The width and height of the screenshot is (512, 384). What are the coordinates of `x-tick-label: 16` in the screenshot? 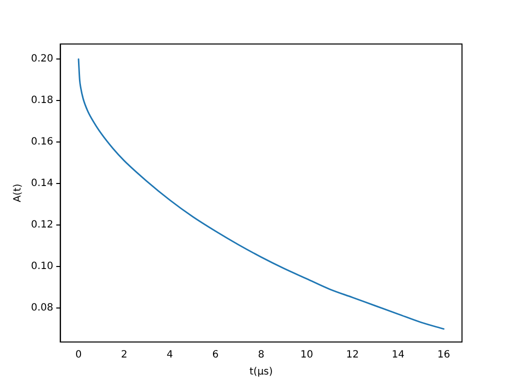 It's located at (443, 355).